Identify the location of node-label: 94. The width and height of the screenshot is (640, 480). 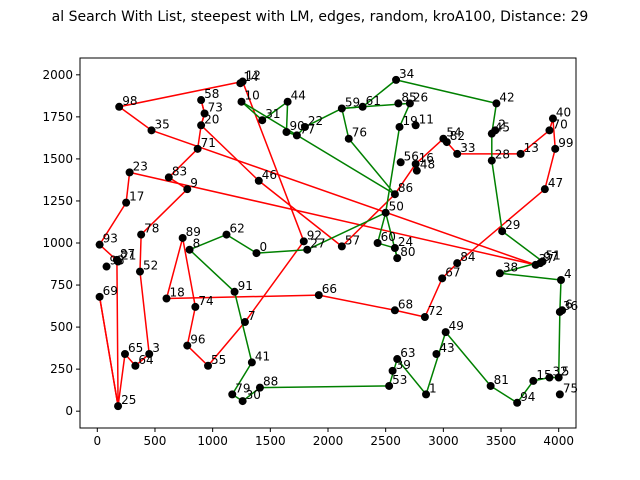
(527, 397).